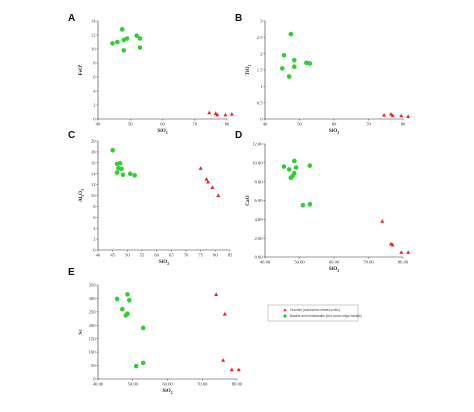  Describe the element at coordinates (93, 352) in the screenshot. I see `y-tick-label: 100` at that location.